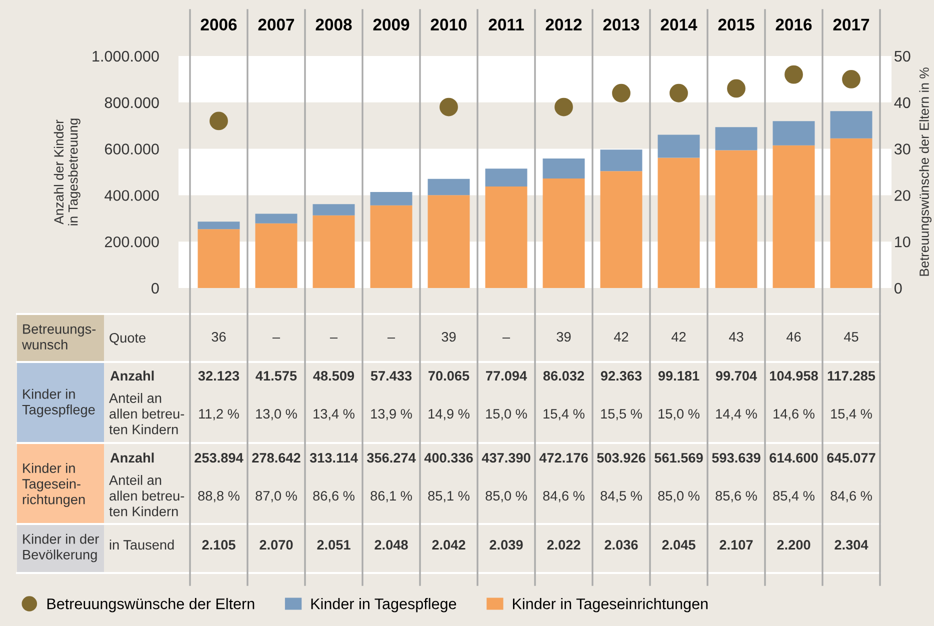  Describe the element at coordinates (563, 337) in the screenshot. I see `data-label: 39` at that location.